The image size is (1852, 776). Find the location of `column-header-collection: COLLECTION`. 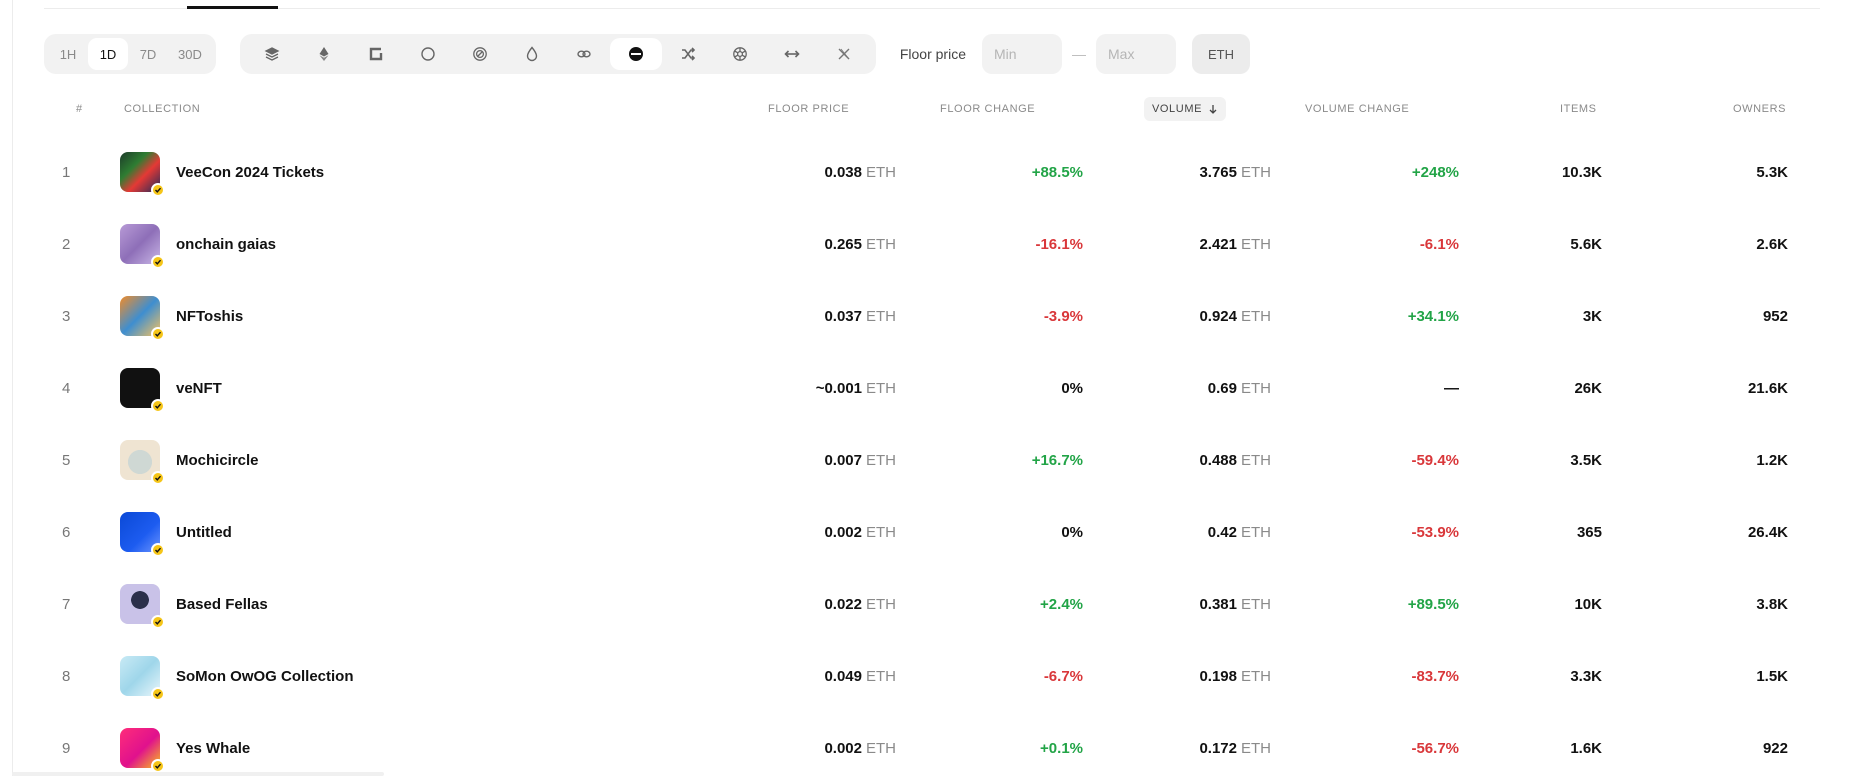

column-header-collection: COLLECTION is located at coordinates (162, 109).